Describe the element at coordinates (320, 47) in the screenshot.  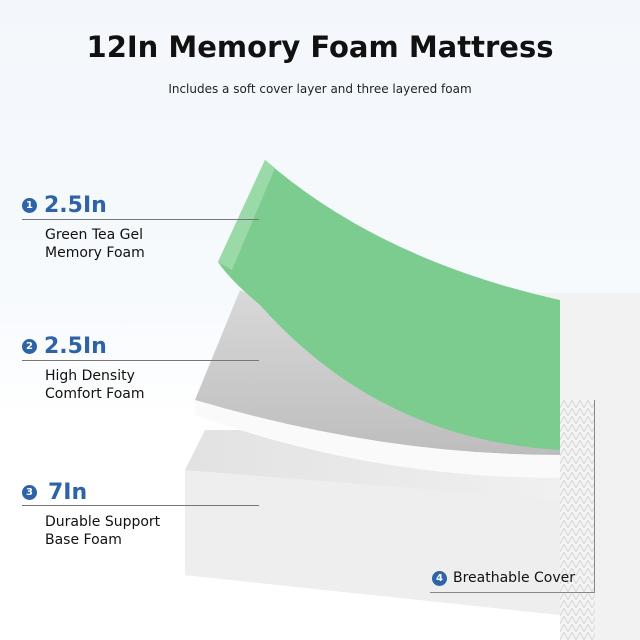
I see `page-title: 12In Memory Foam Mattress` at that location.